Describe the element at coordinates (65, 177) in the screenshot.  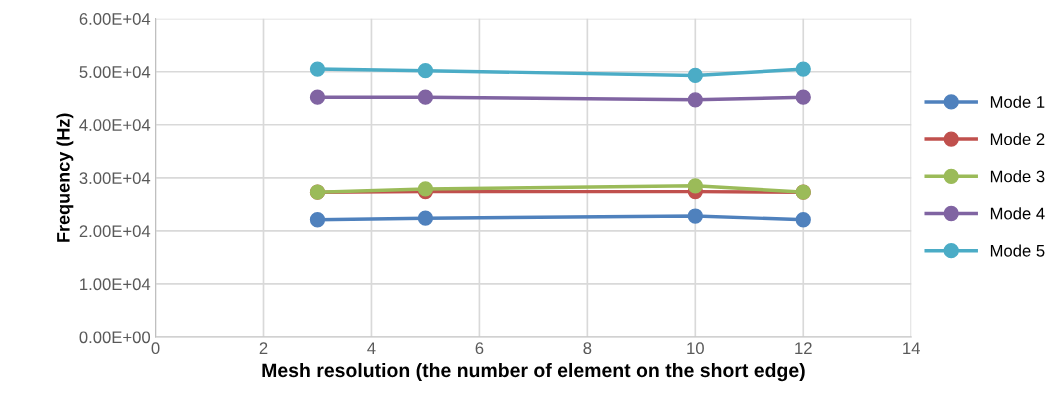
I see `y-axis-title: Frequency (Hz)` at that location.